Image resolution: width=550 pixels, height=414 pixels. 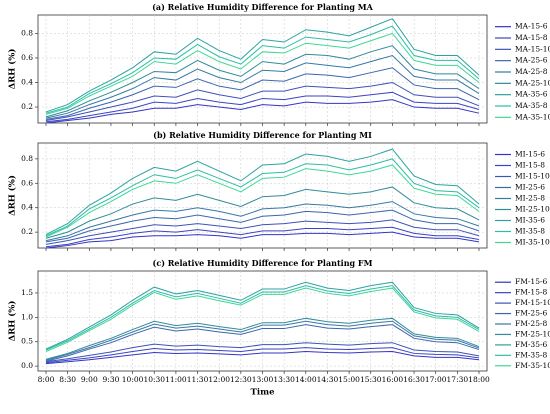 What do you see at coordinates (349, 379) in the screenshot?
I see `x-tick-label: 15:00` at bounding box center [349, 379].